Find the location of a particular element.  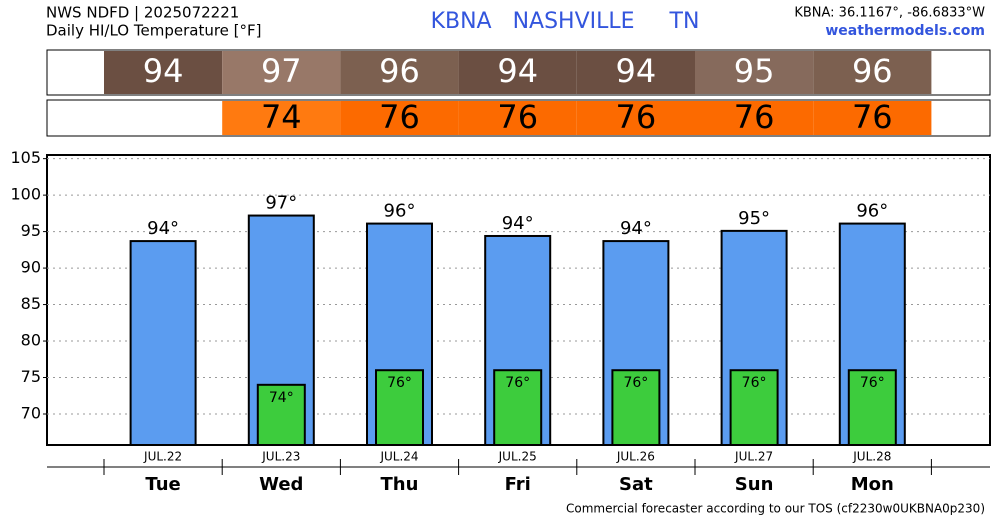

x-date-label: JUL.22 is located at coordinates (162, 457).